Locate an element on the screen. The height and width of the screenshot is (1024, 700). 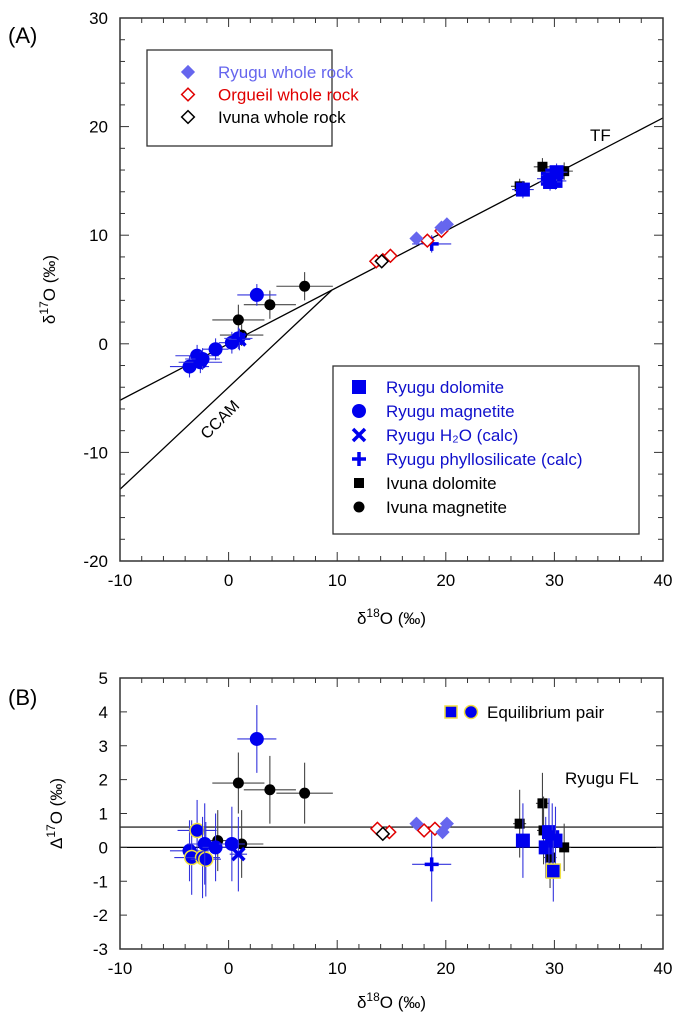
legend-label: Ryugu whole rock is located at coordinates (286, 72).